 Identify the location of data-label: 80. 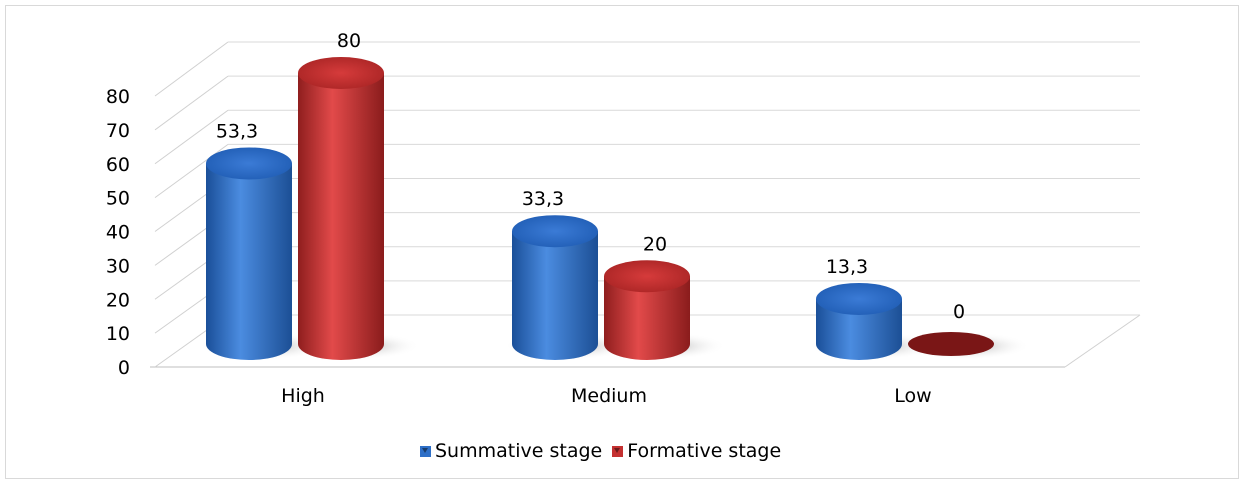
(349, 41).